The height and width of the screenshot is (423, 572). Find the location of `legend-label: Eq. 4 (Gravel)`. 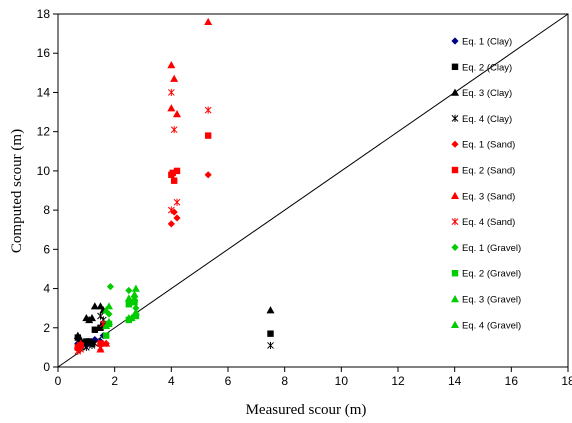

legend-label: Eq. 4 (Gravel) is located at coordinates (491, 325).